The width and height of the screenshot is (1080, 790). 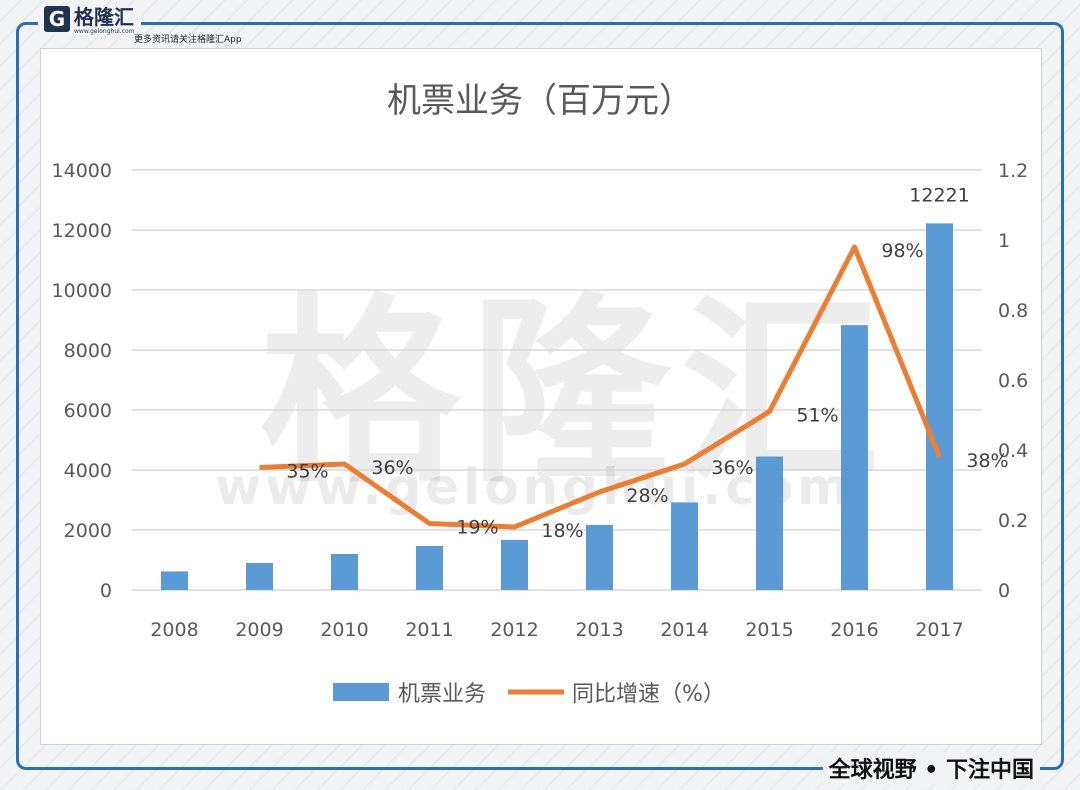 I want to click on y-right-tick-label: 0.2, so click(x=1013, y=521).